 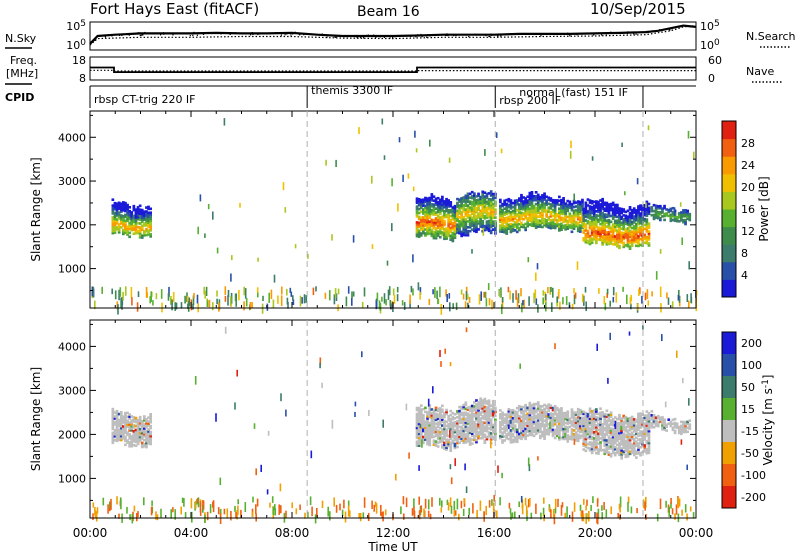 What do you see at coordinates (748, 209) in the screenshot?
I see `power-colorbar-tick-3: 16` at bounding box center [748, 209].